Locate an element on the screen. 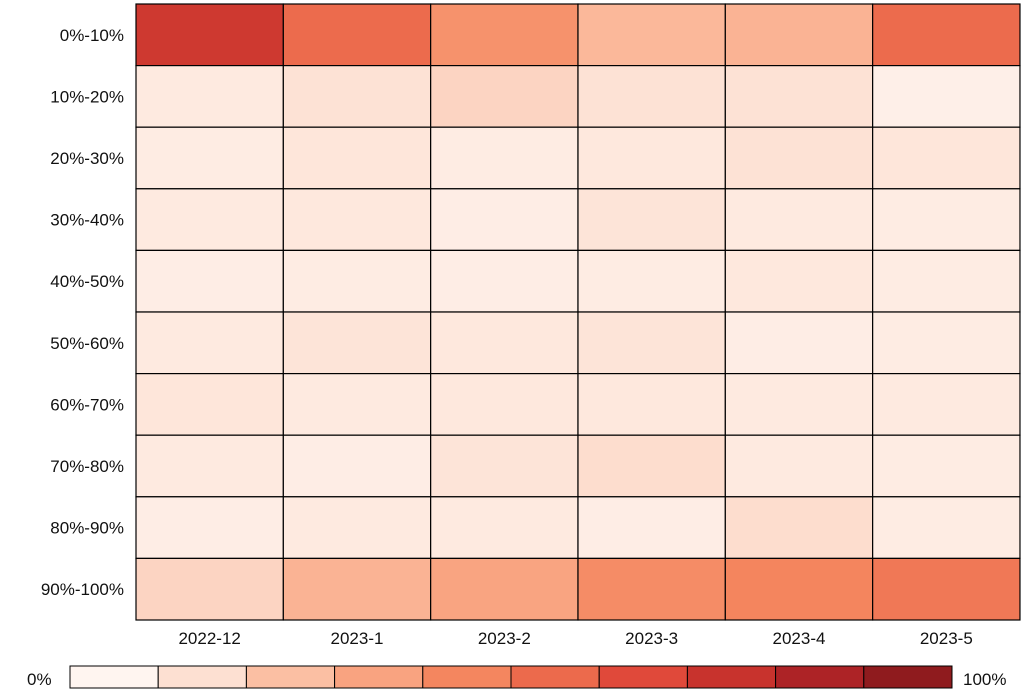 The height and width of the screenshot is (700, 1024). colorbar-max-label: 100% is located at coordinates (984, 679).